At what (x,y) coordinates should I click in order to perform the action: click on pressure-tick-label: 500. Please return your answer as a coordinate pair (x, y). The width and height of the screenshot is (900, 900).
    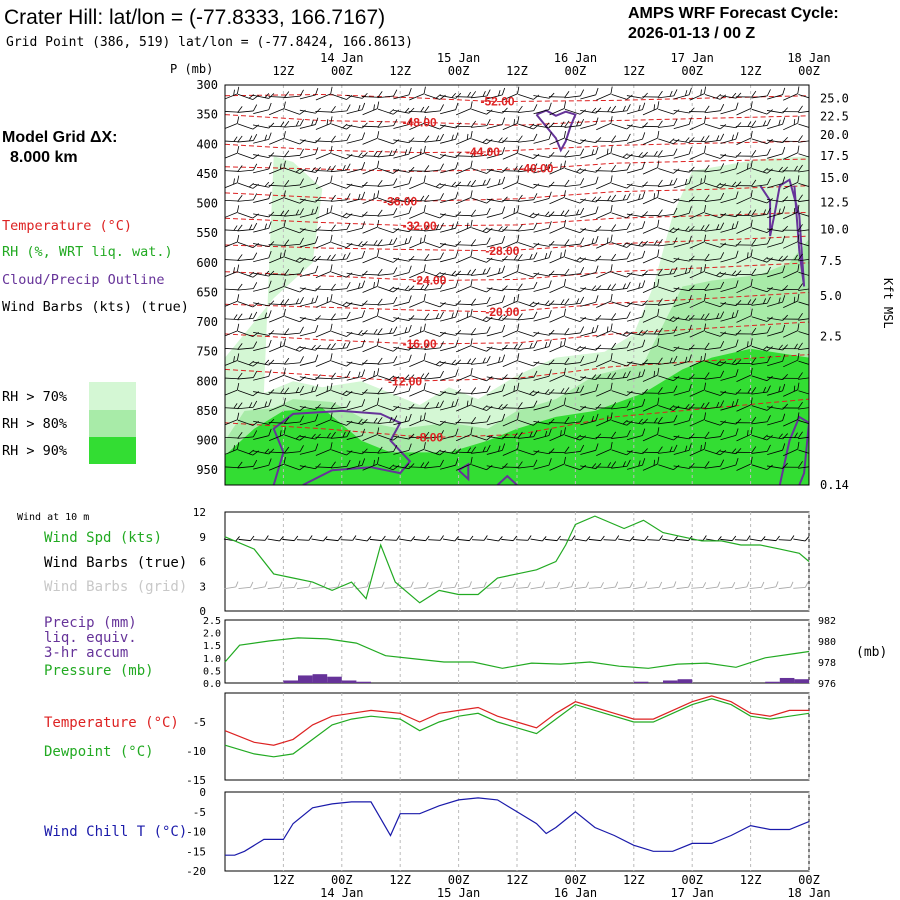
    Looking at the image, I should click on (207, 204).